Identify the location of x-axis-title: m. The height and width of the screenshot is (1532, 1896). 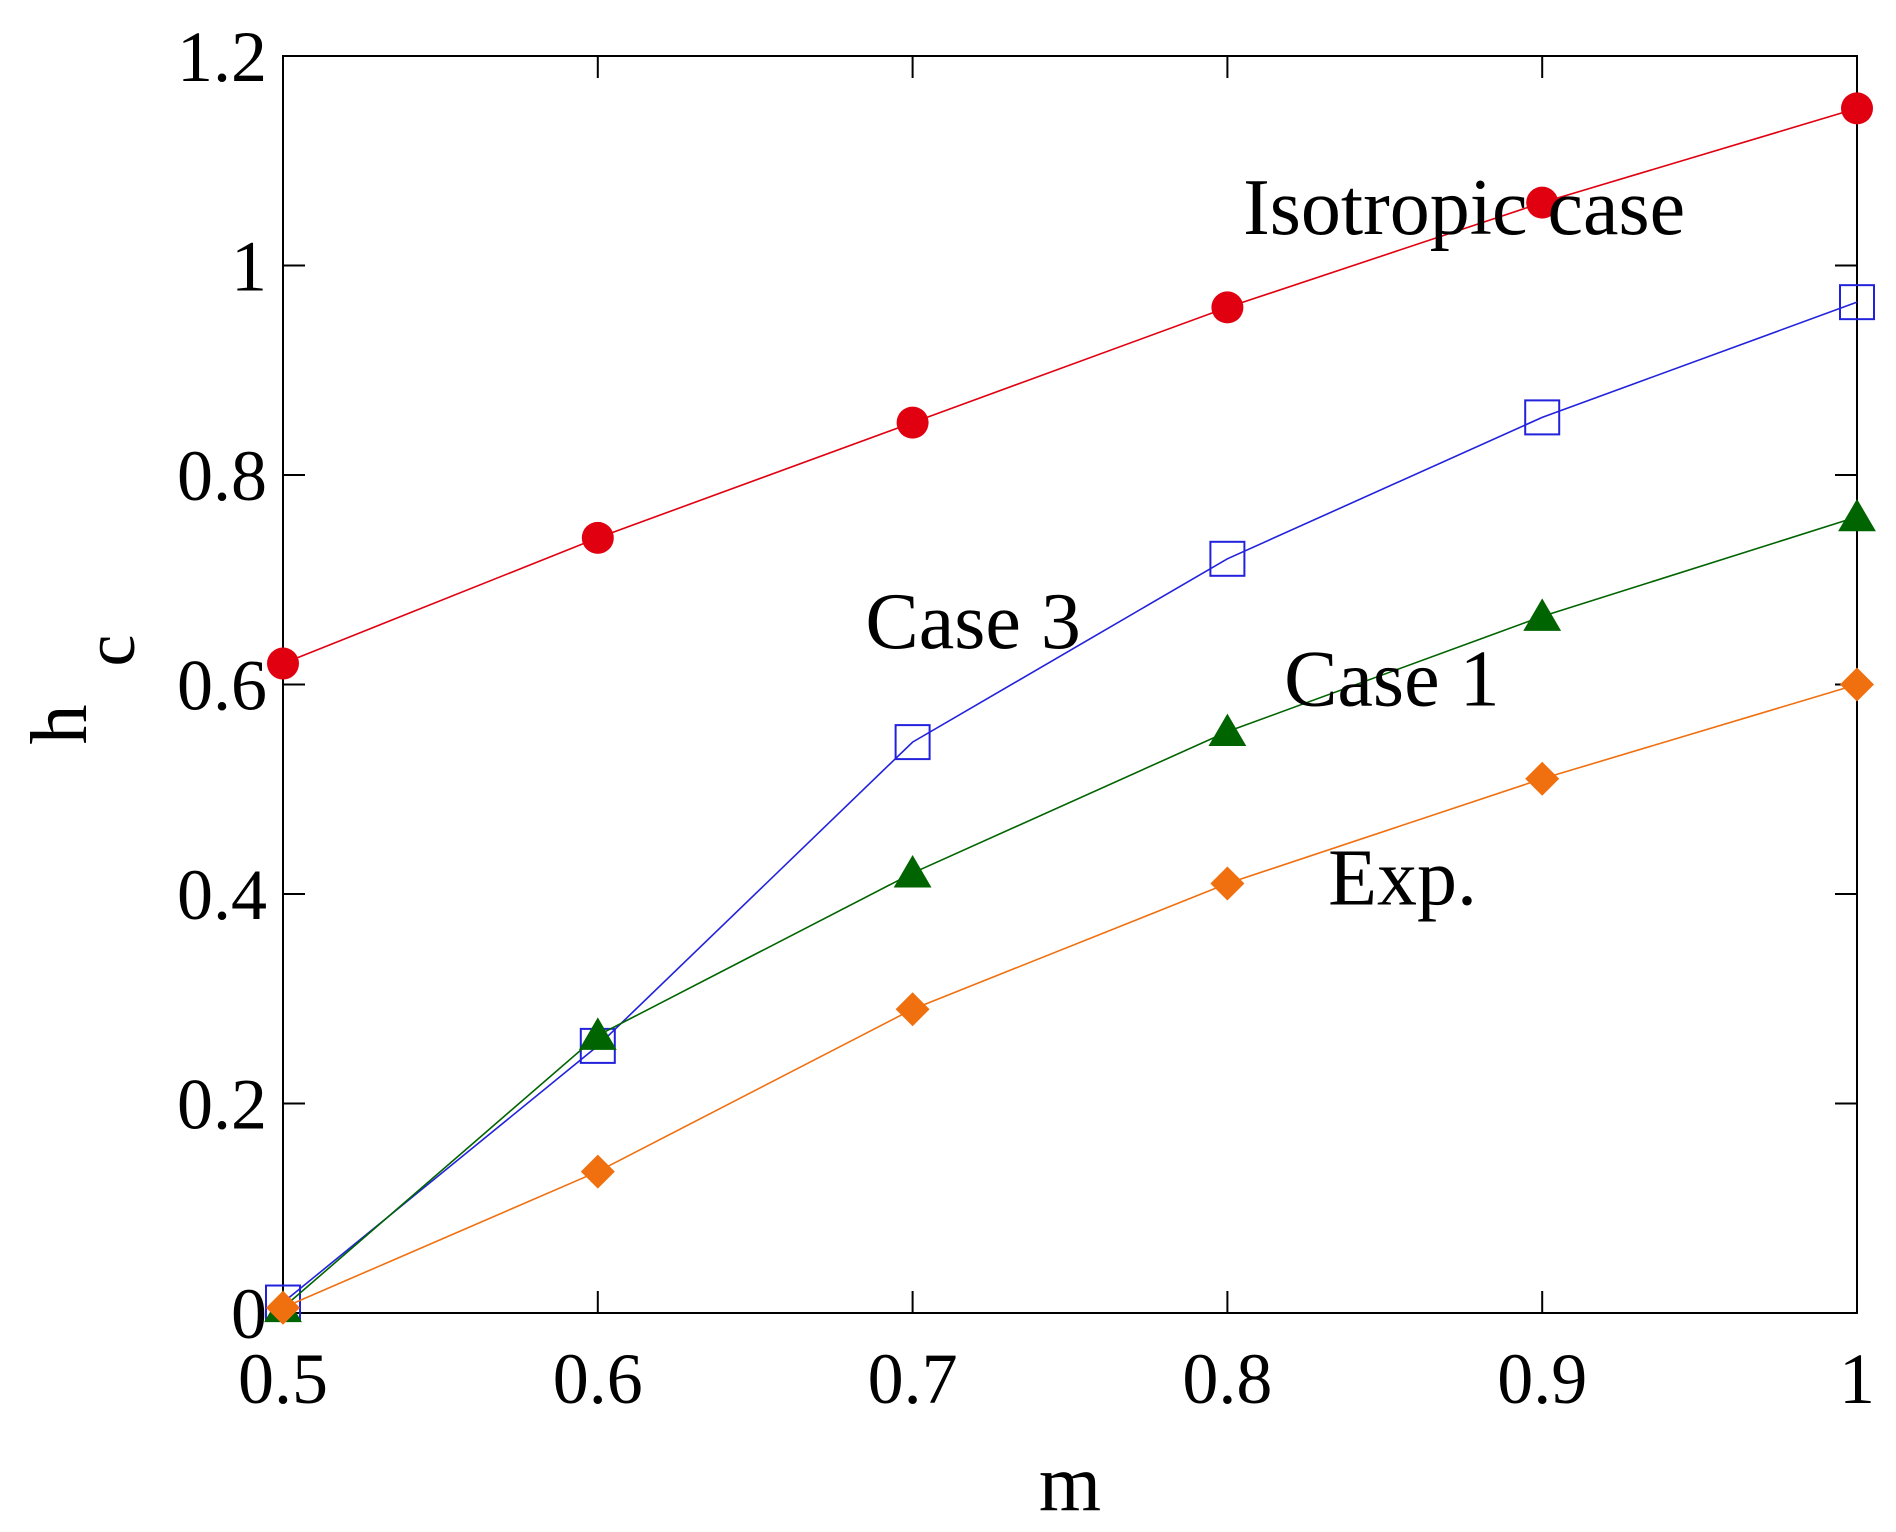
(1070, 1484).